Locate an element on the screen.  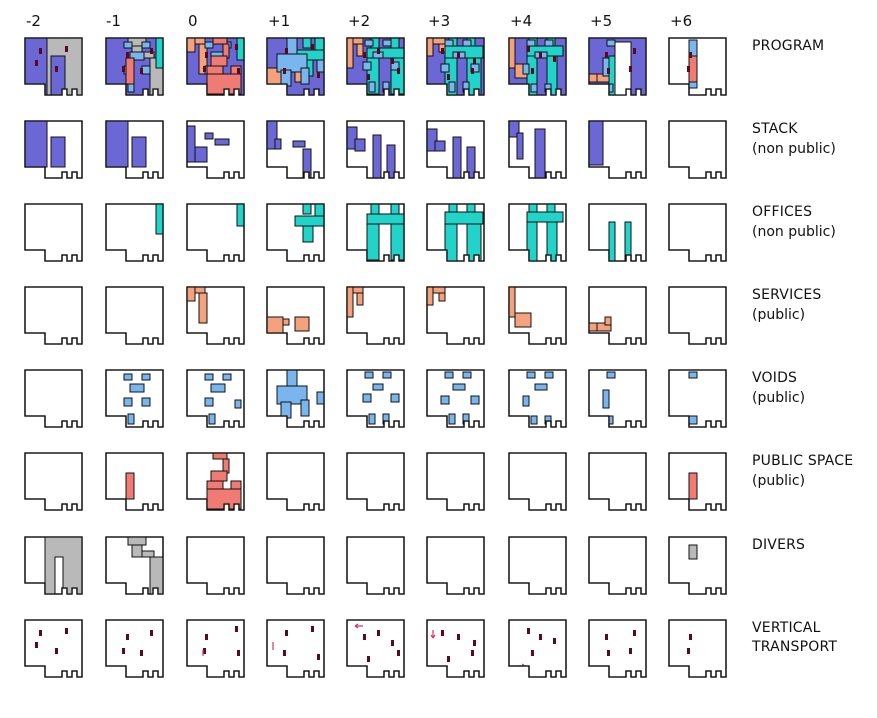
cell-services-+6 is located at coordinates (697, 315).